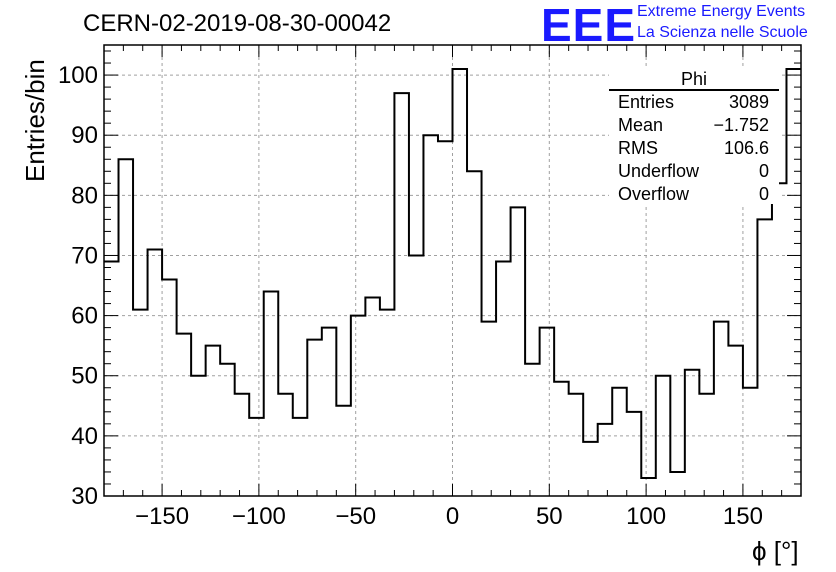 The image size is (836, 572). I want to click on stats-row: RMS 106.6, so click(694, 148).